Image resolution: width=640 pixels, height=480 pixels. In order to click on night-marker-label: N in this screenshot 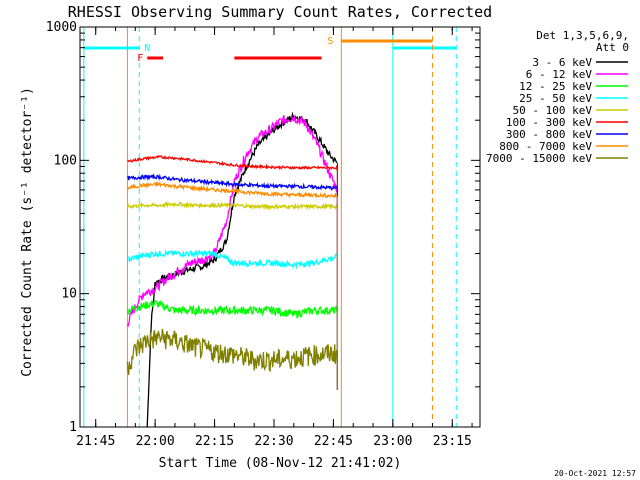, I will do `click(147, 48)`.